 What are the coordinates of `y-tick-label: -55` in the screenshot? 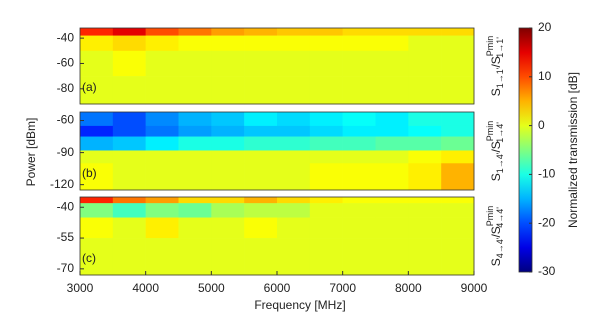 It's located at (66, 237).